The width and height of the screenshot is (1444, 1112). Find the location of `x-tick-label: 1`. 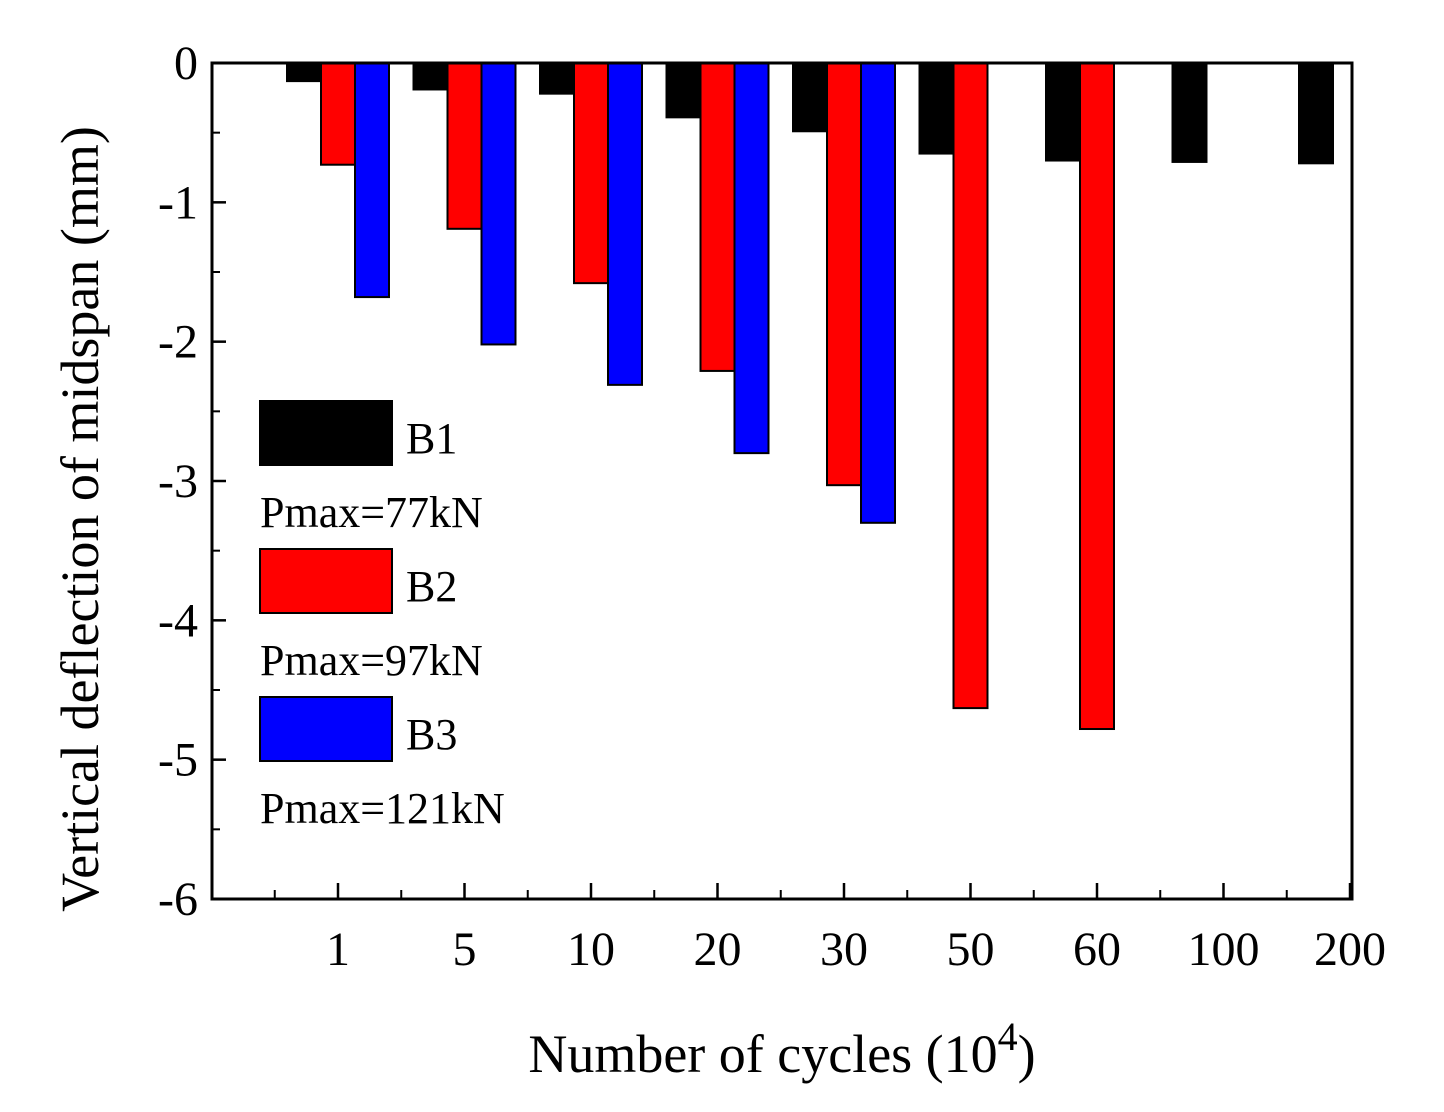

x-tick-label: 1 is located at coordinates (338, 949).